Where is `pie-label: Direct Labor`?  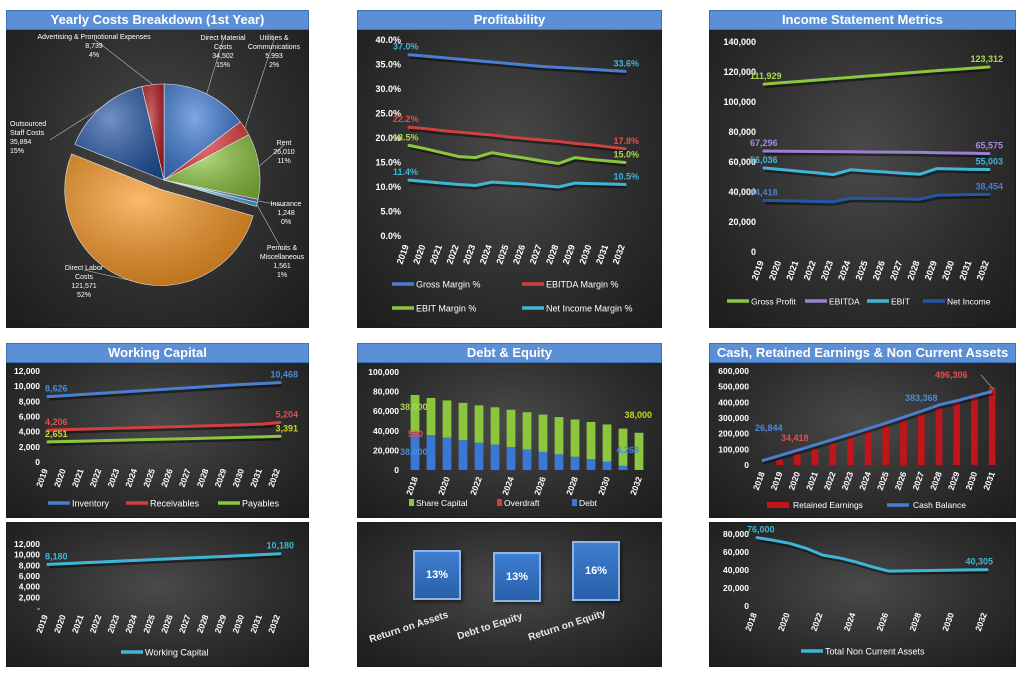
pie-label: Direct Labor is located at coordinates (84, 268).